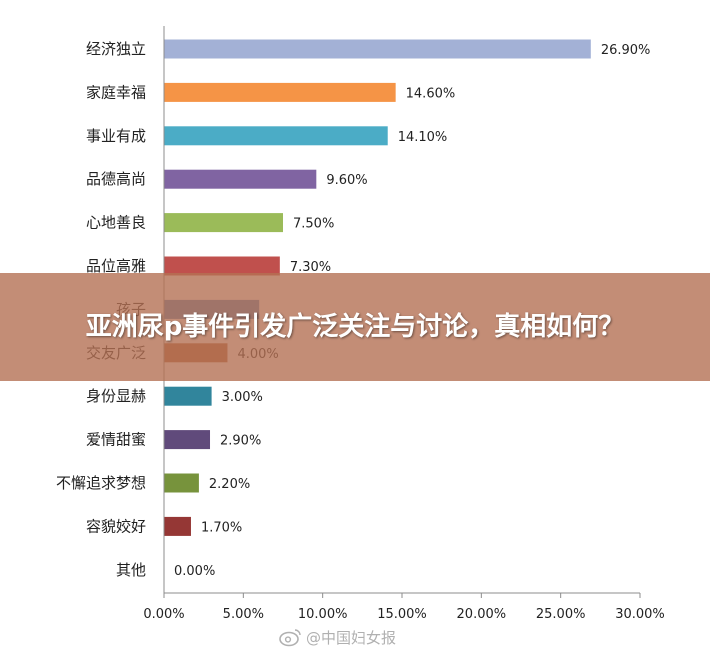  Describe the element at coordinates (116, 440) in the screenshot. I see `category-label-9: 爱情甜蜜` at that location.